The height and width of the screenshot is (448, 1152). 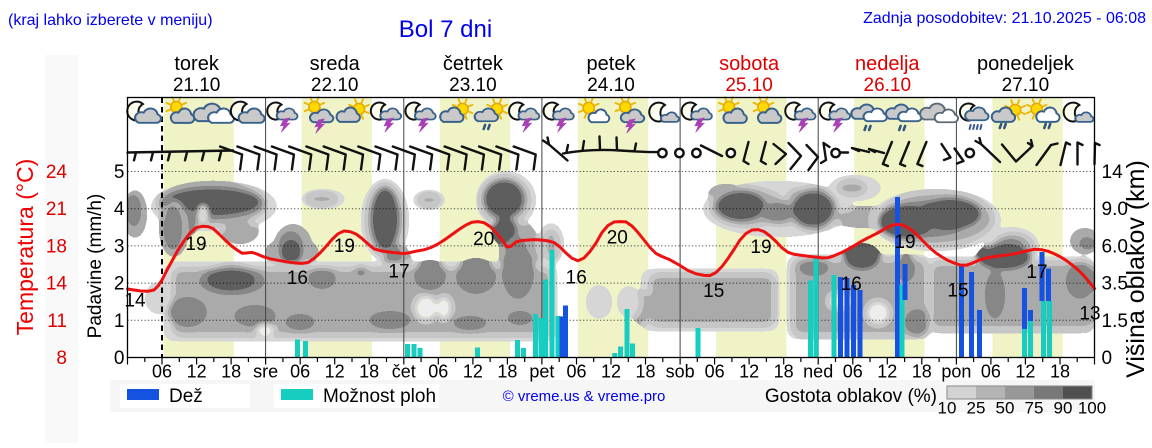 What do you see at coordinates (1063, 408) in the screenshot?
I see `svg-text: 90` at bounding box center [1063, 408].